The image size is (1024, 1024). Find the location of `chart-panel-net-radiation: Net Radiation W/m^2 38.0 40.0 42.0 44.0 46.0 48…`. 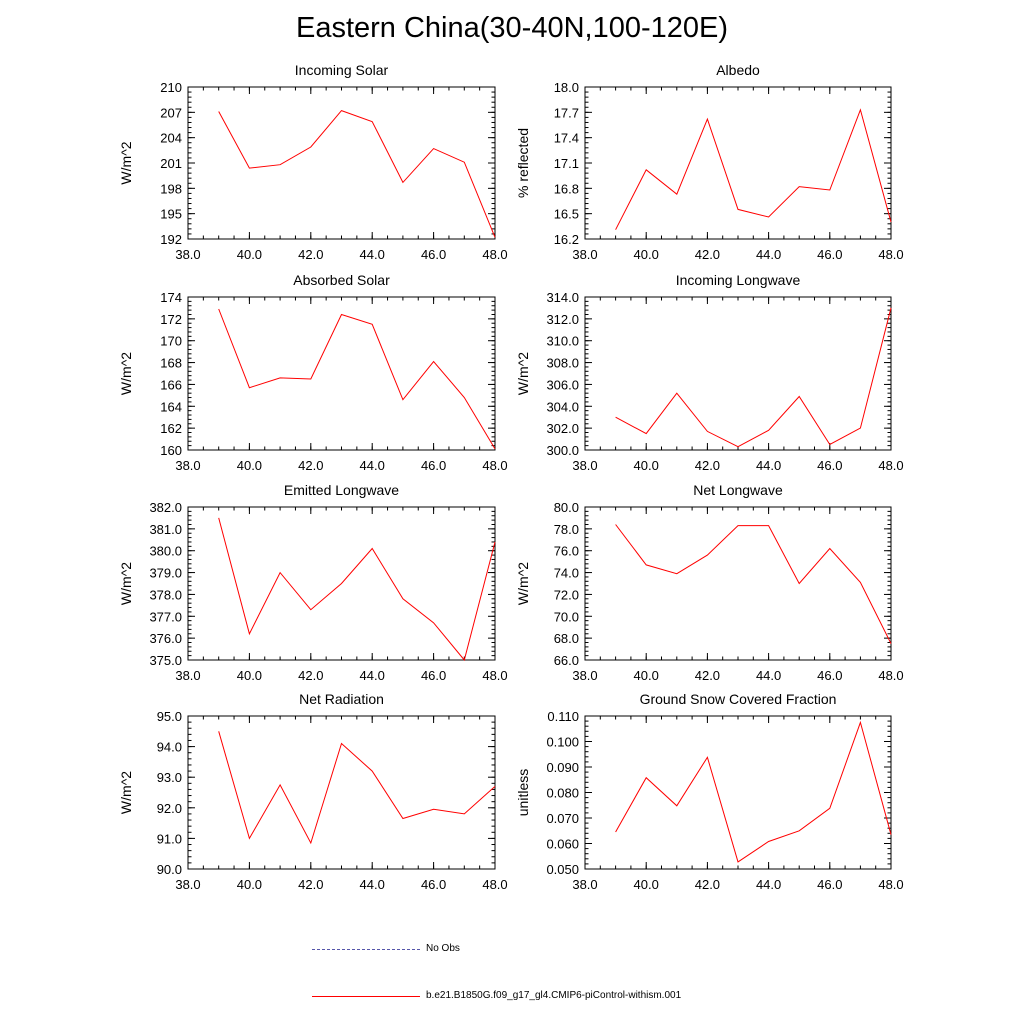

chart-panel-net-radiation: Net Radiation W/m^2 38.0 40.0 42.0 44.0 46.0 48… is located at coordinates (313, 791).